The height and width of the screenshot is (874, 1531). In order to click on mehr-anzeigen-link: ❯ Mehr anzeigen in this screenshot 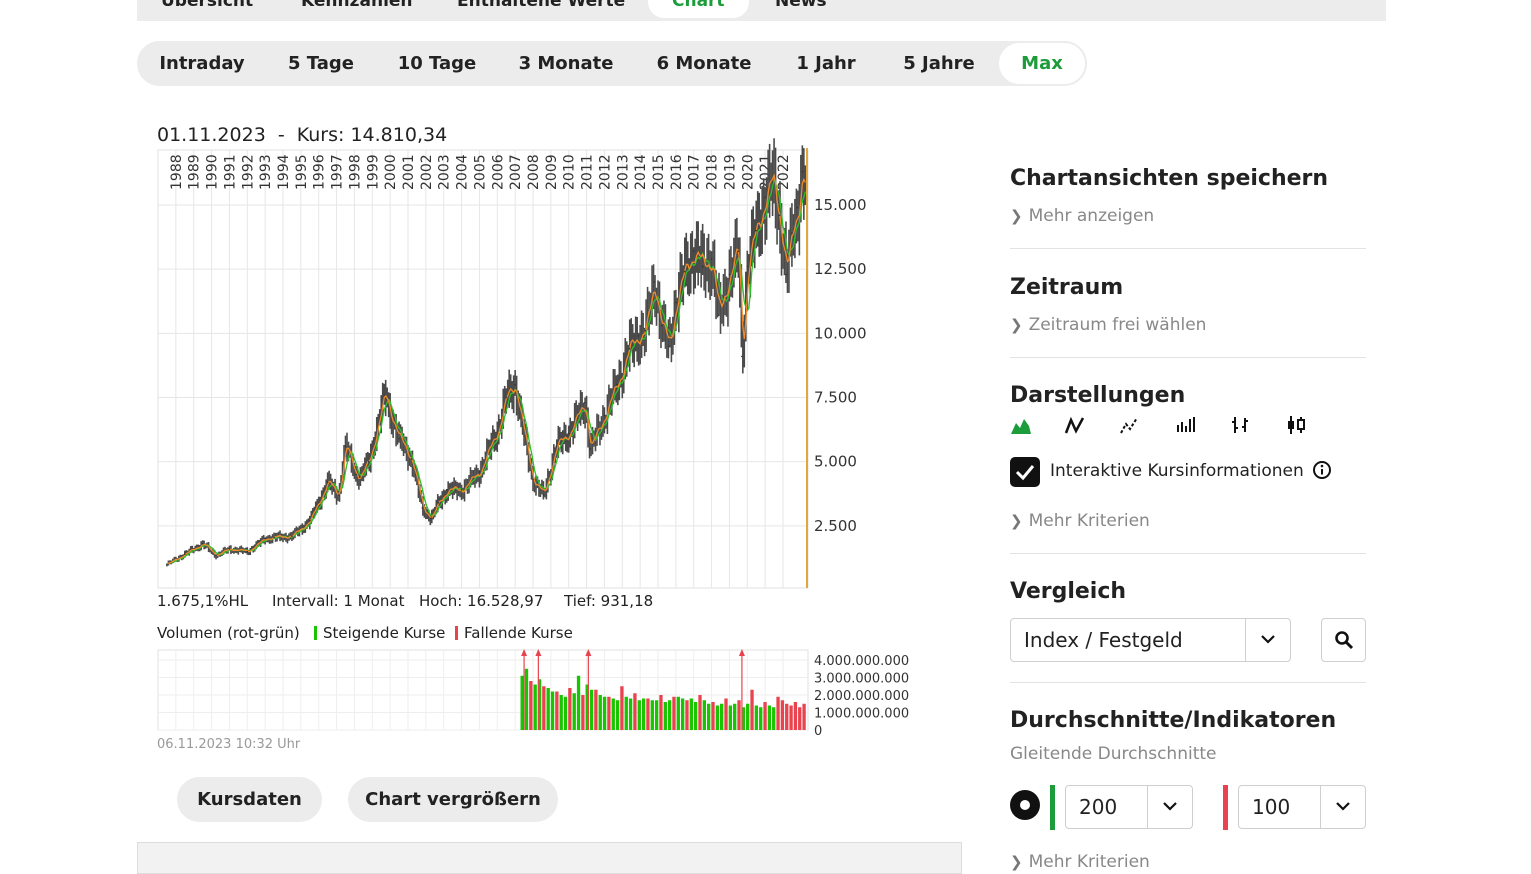, I will do `click(1082, 216)`.